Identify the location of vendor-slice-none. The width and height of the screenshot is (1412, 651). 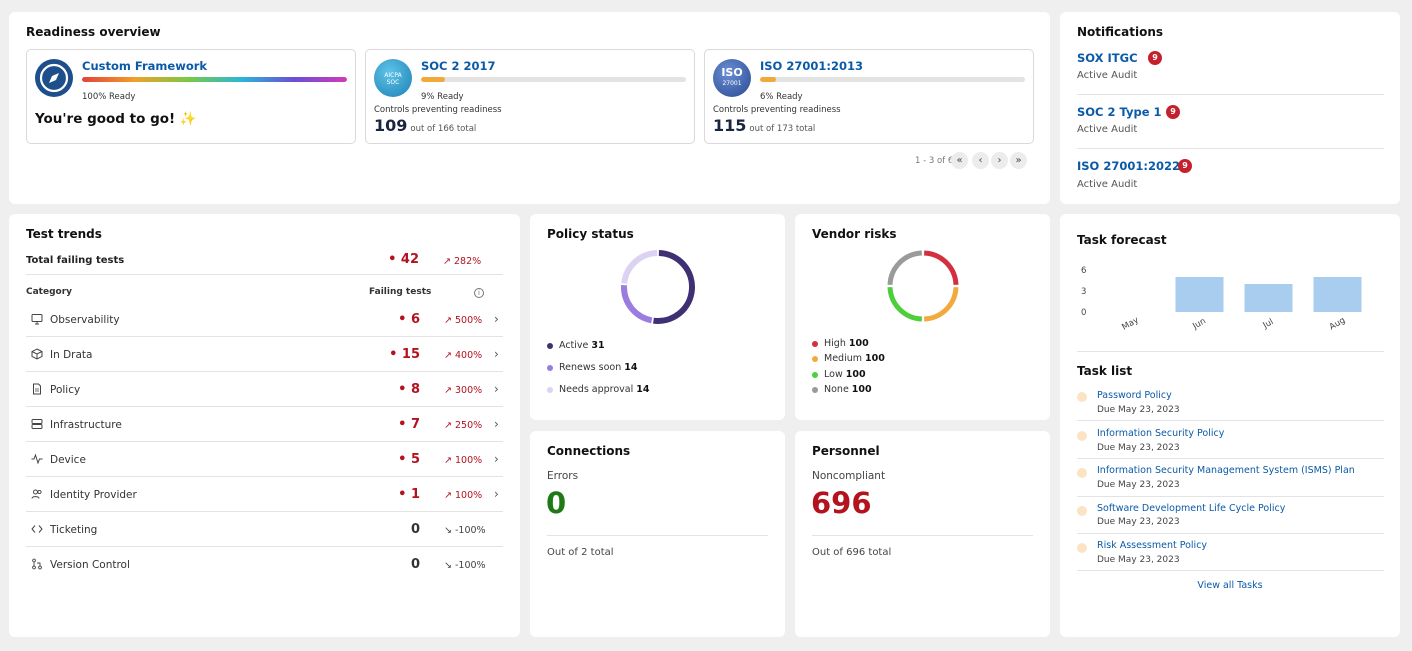
(905, 268).